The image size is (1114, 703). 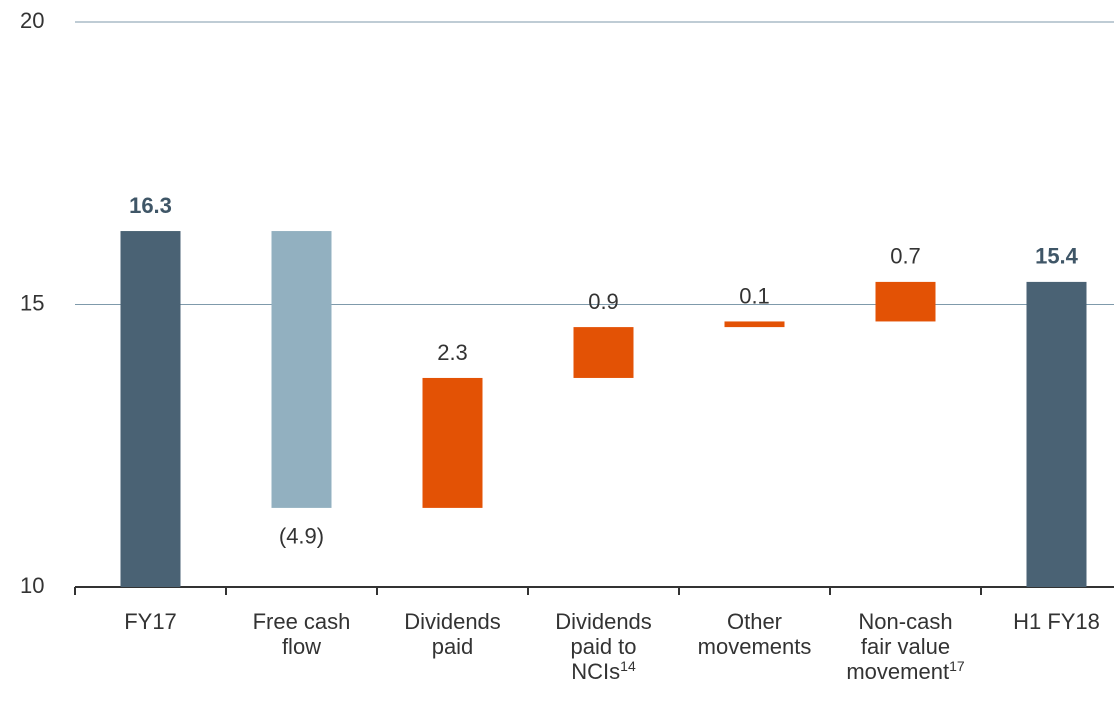 What do you see at coordinates (32, 20) in the screenshot?
I see `y-tick-label: 20` at bounding box center [32, 20].